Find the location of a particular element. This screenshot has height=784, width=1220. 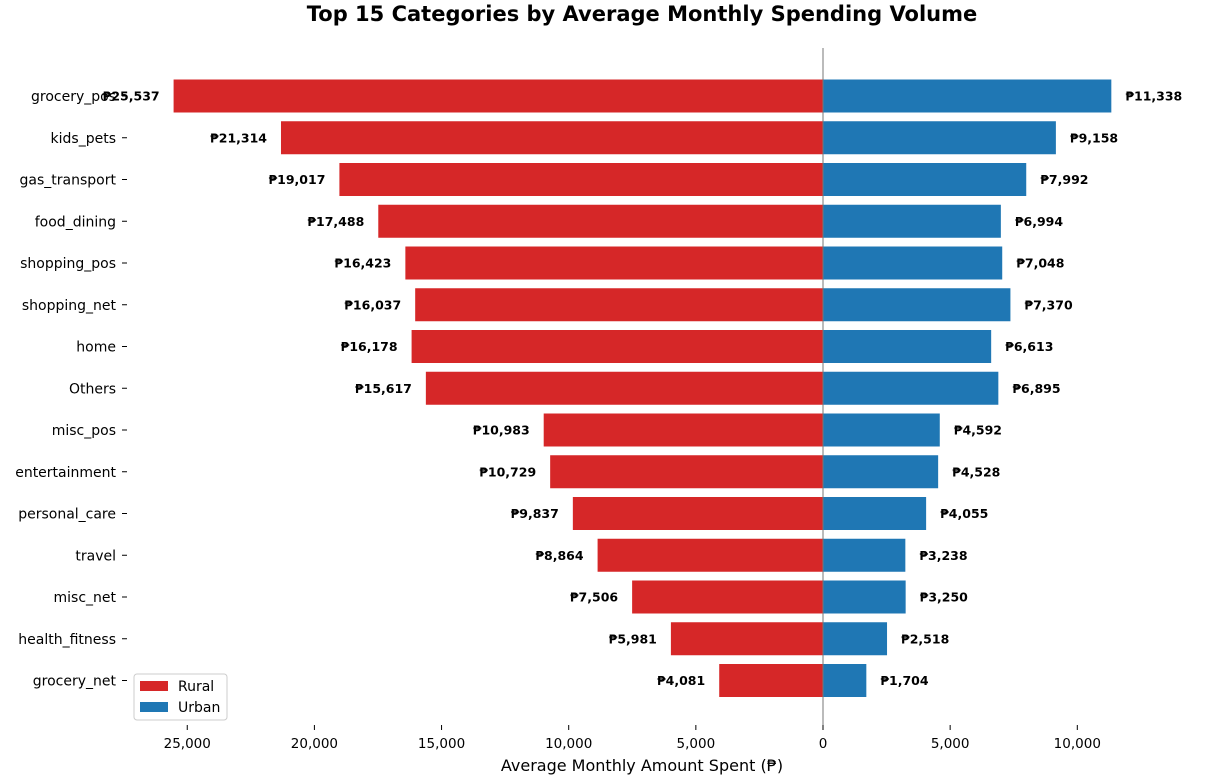

data-label-urban-travel: ₱3,238 is located at coordinates (943, 555).